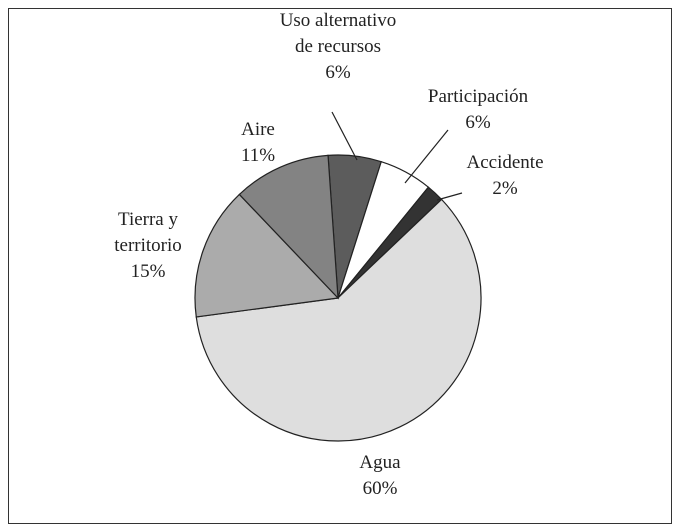  What do you see at coordinates (148, 232) in the screenshot?
I see `category-name: Tierra y territorio` at bounding box center [148, 232].